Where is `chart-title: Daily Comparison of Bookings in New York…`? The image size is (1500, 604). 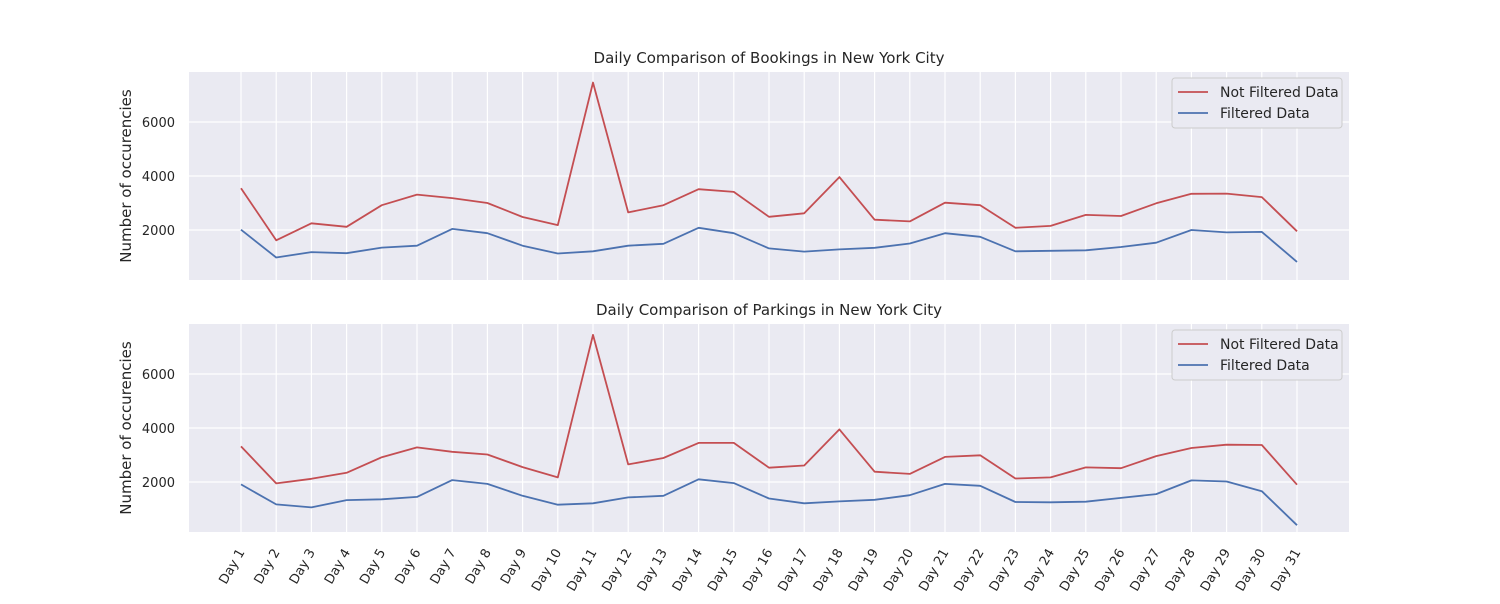
chart-title: Daily Comparison of Bookings in New York… is located at coordinates (769, 58).